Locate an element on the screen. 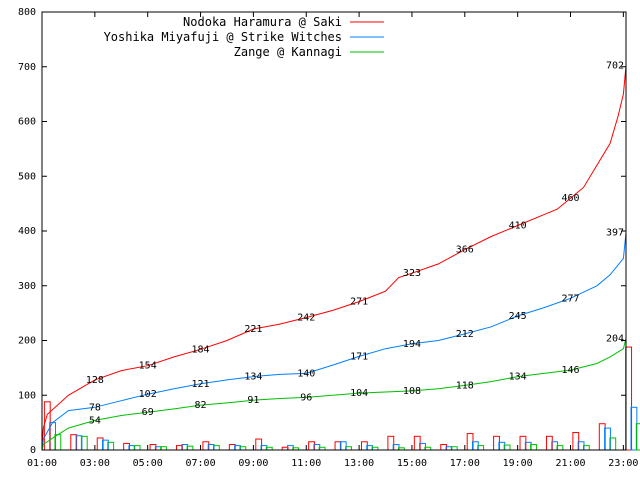 The image size is (640, 480). data-label: 184 is located at coordinates (201, 349).